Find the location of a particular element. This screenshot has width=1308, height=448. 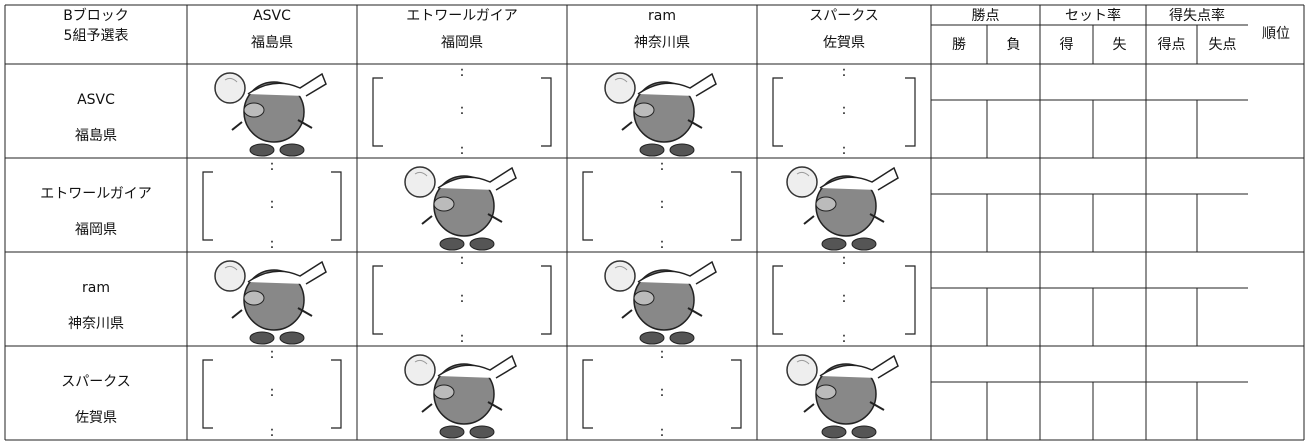

stat-subheader: 得 is located at coordinates (1067, 44).